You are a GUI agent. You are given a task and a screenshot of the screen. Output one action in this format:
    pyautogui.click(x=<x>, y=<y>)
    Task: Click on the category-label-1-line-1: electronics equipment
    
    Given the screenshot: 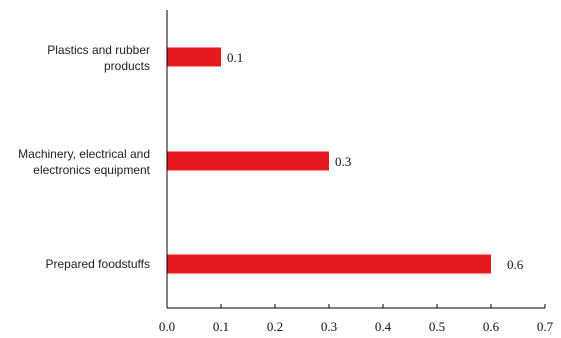 What is the action you would take?
    pyautogui.click(x=91, y=170)
    